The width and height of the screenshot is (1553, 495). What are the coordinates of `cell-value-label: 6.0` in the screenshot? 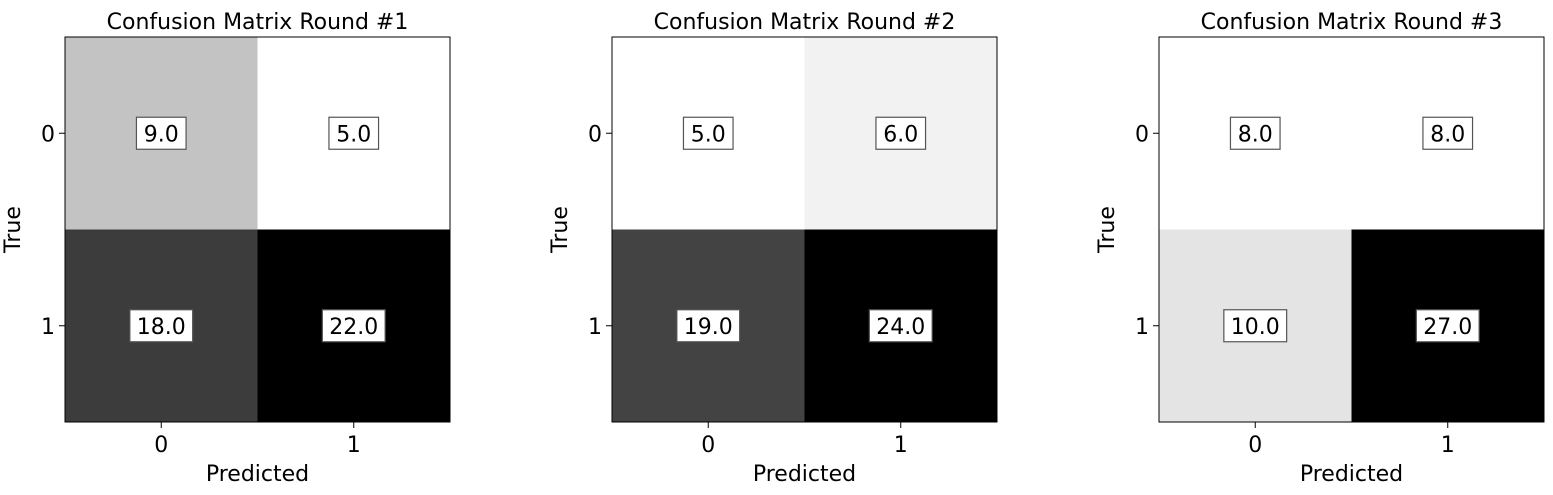 It's located at (900, 134).